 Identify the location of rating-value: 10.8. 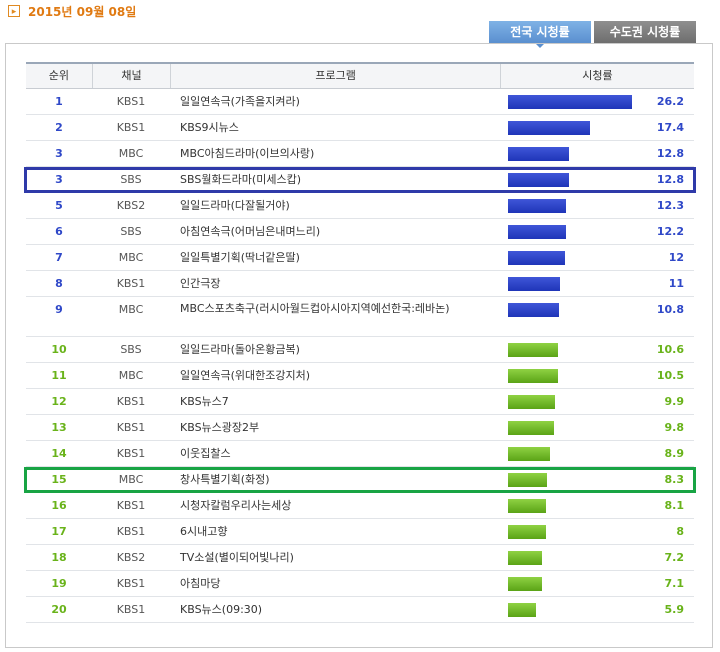
(670, 309).